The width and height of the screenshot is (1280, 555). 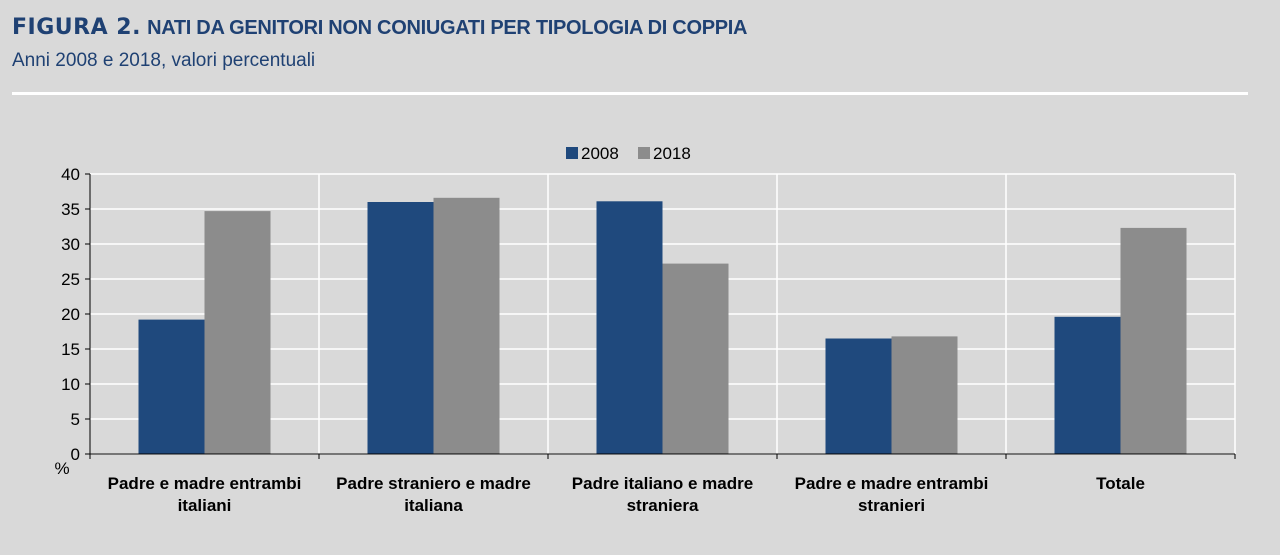 What do you see at coordinates (433, 505) in the screenshot?
I see `x-category-label: italiana` at bounding box center [433, 505].